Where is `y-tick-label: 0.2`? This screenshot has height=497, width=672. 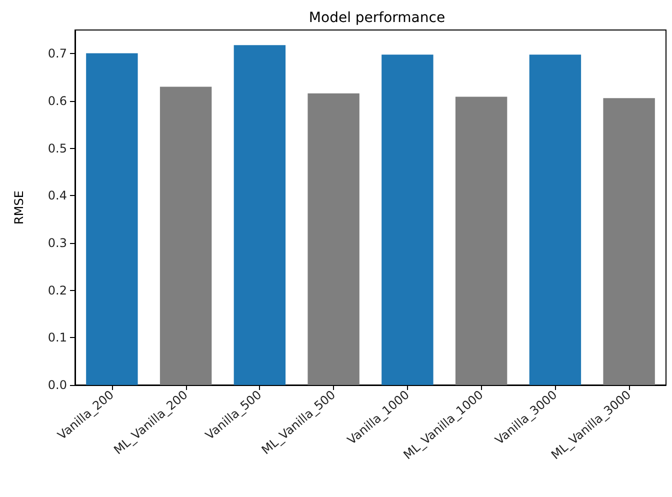
y-tick-label: 0.2 is located at coordinates (57, 290).